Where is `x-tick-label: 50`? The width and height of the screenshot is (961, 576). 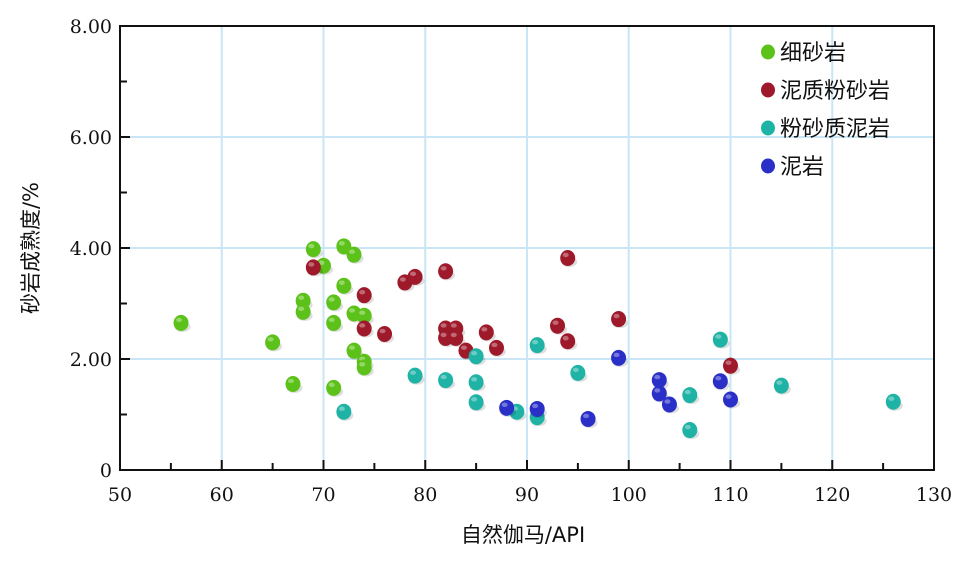 x-tick-label: 50 is located at coordinates (120, 495).